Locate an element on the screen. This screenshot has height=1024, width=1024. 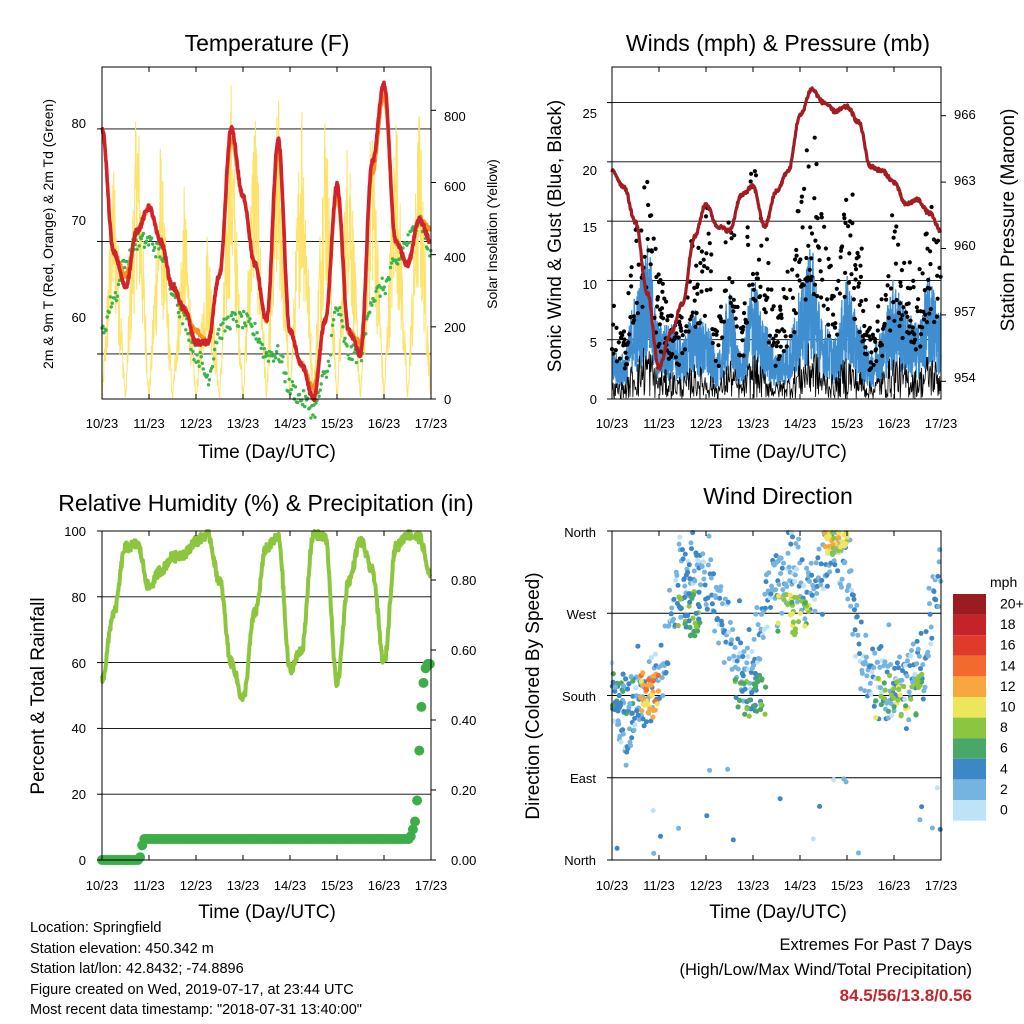
speed-colorbar: mph 20+ 18 16 14 12 10 8 6 4 2 0 is located at coordinates (988, 697).